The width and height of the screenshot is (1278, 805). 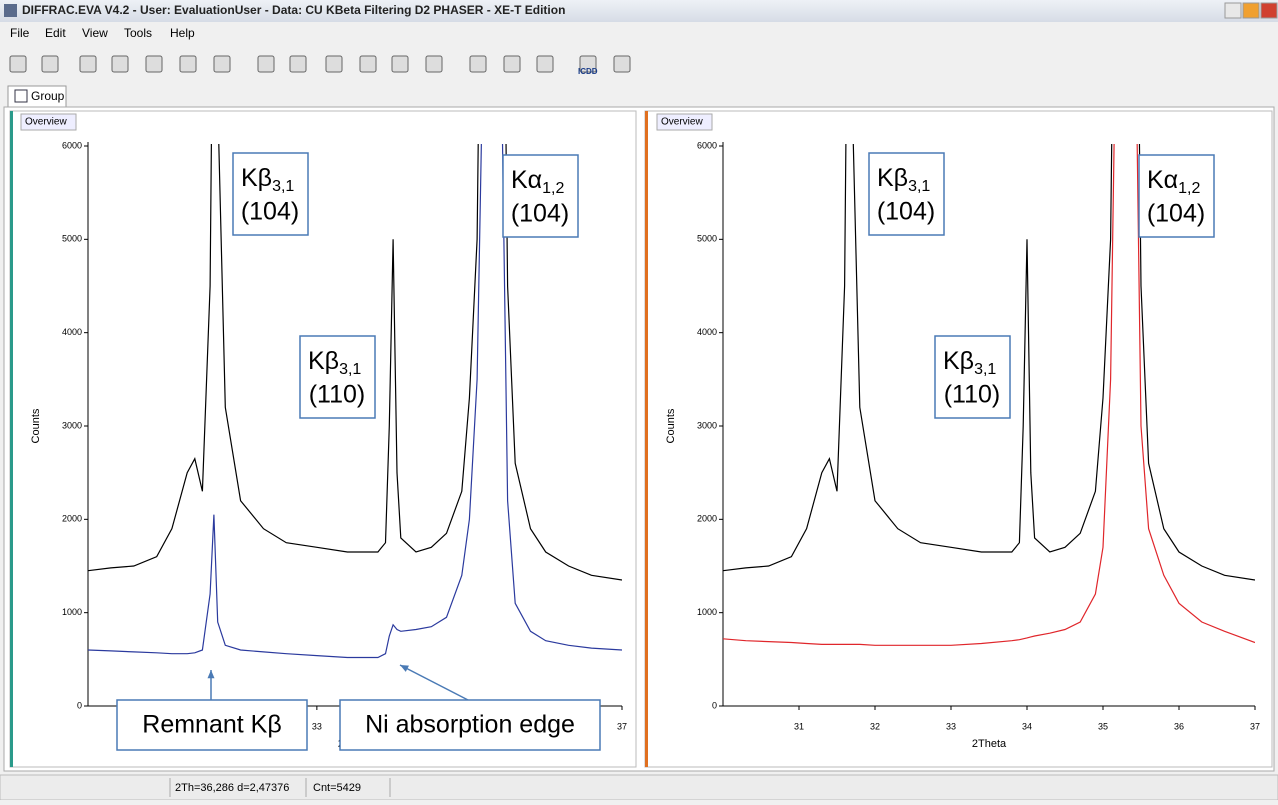 What do you see at coordinates (182, 33) in the screenshot?
I see `menu-item: Help` at bounding box center [182, 33].